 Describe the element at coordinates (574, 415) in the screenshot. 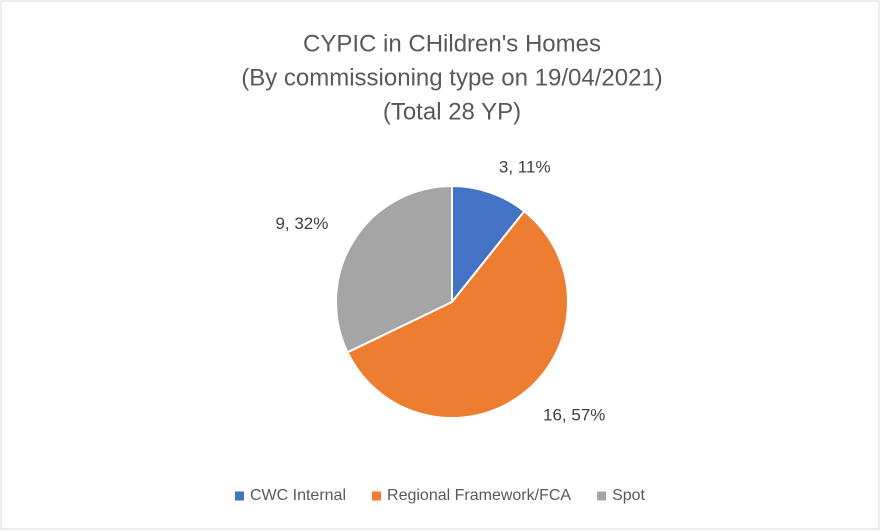

I see `data-label: 16, 57%` at that location.